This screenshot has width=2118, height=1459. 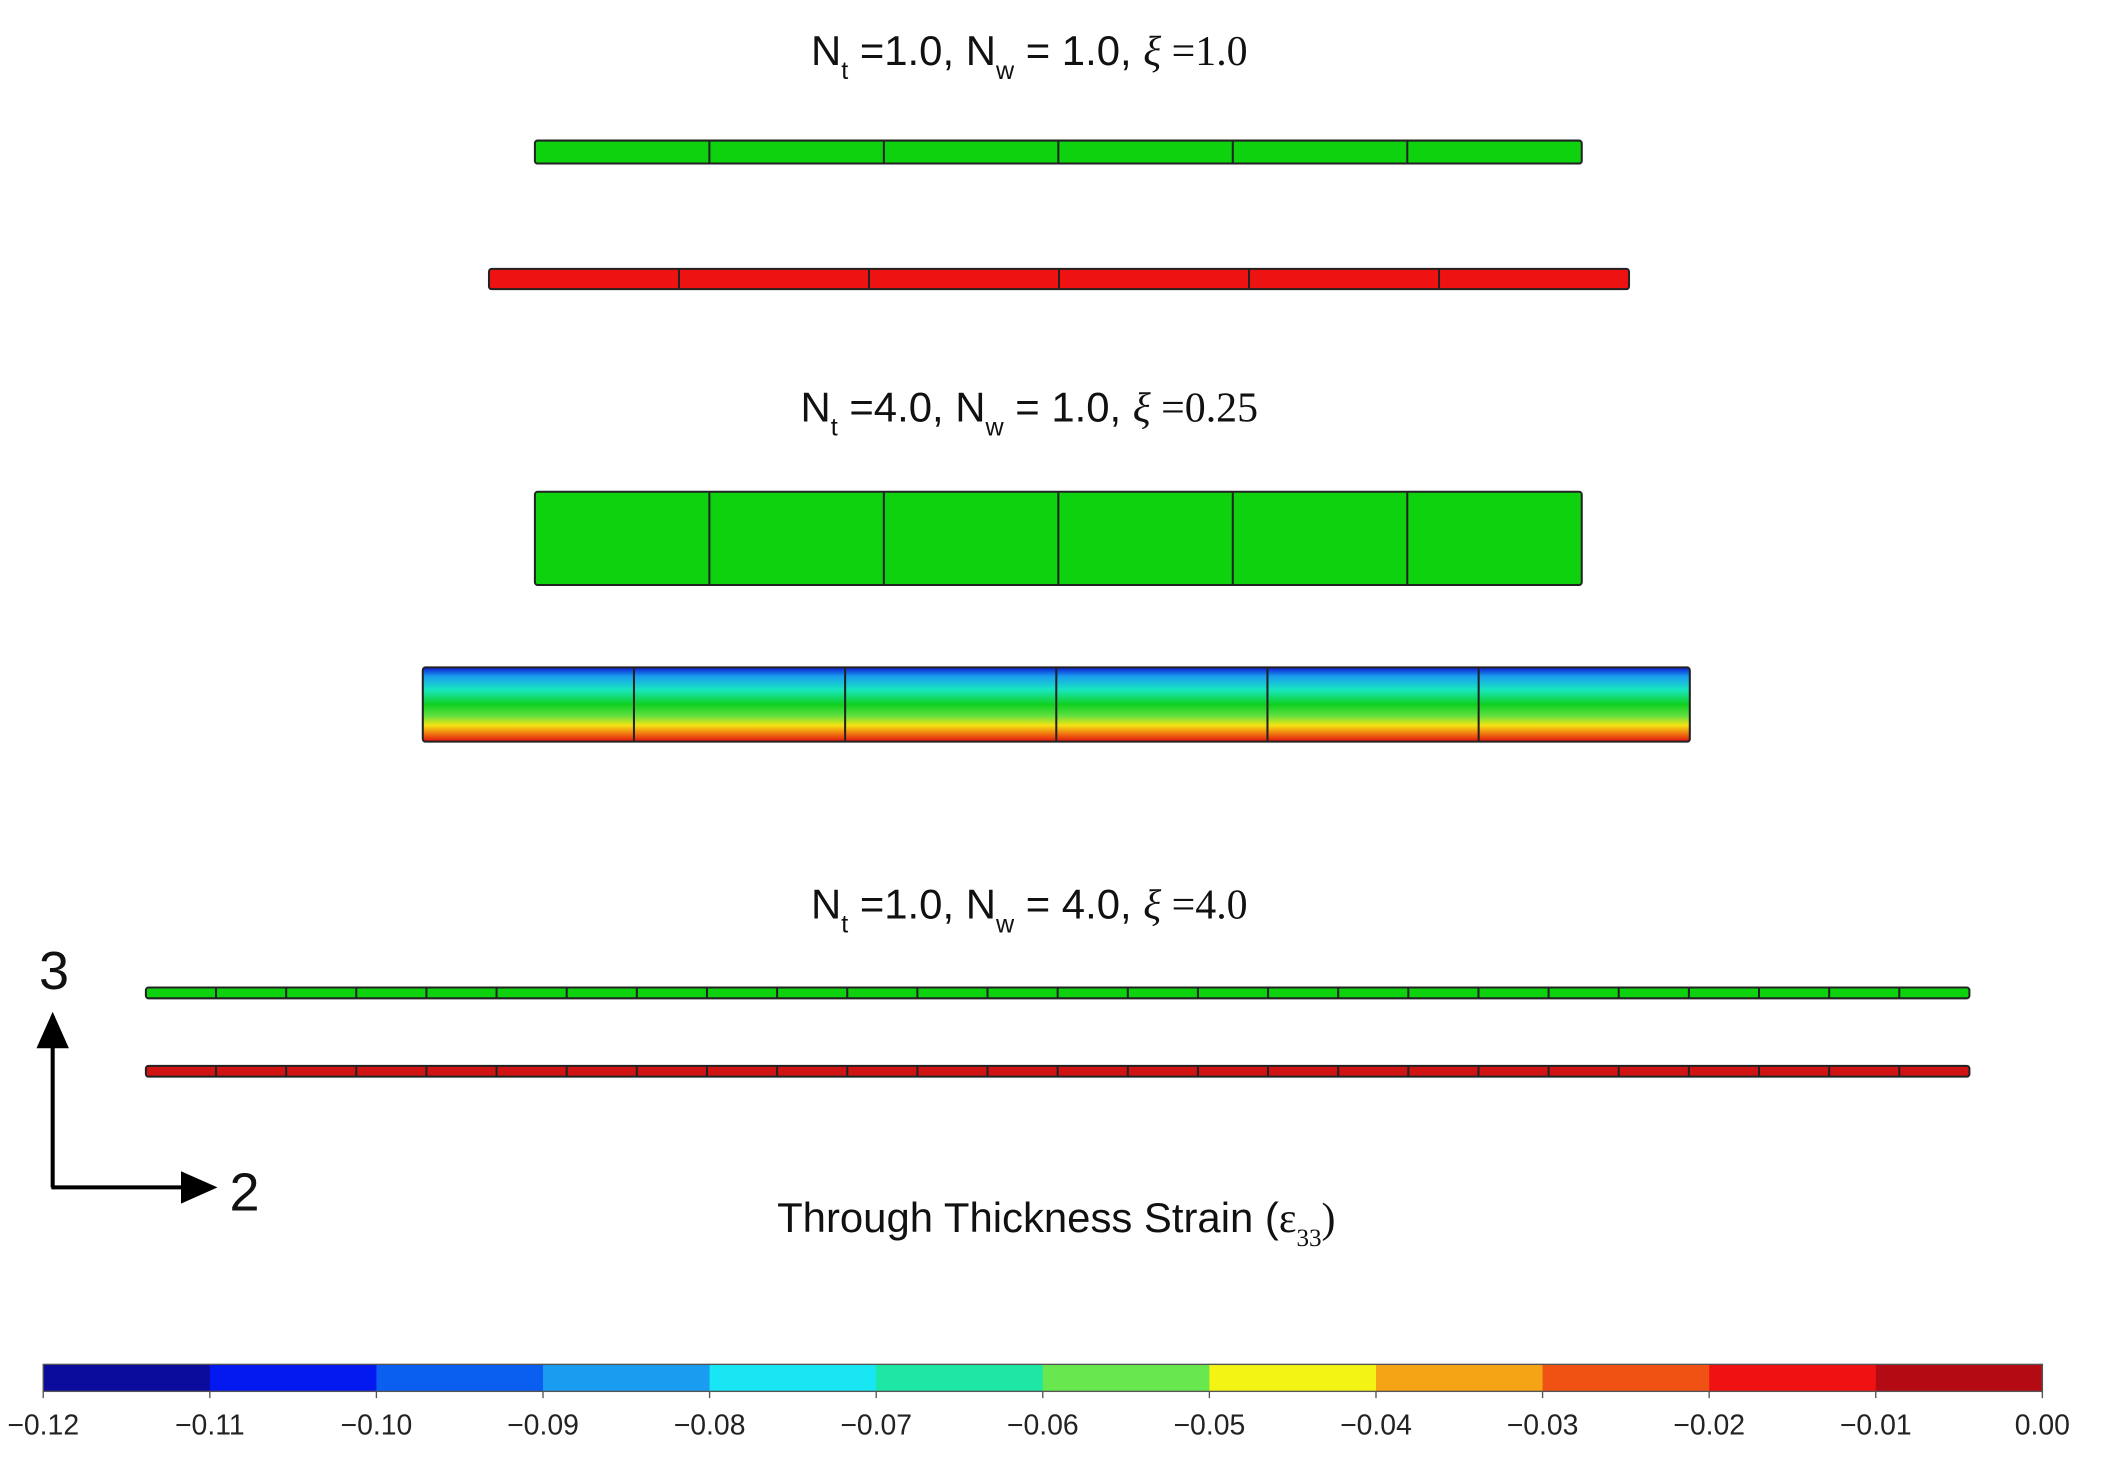 I want to click on label: Nt =1.0, Nw = 4.0, ξ =4.0, so click(x=1029, y=910).